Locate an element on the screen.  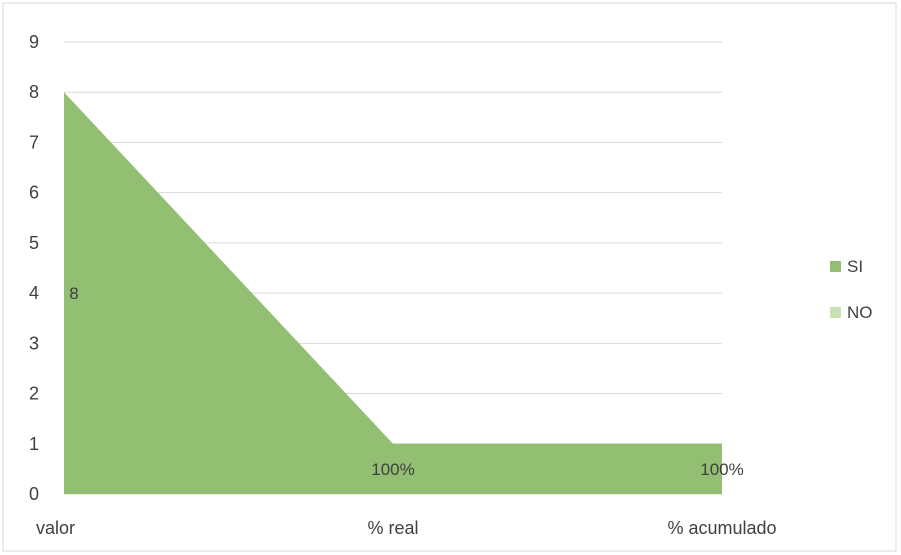
legend-swatch-si is located at coordinates (835, 266).